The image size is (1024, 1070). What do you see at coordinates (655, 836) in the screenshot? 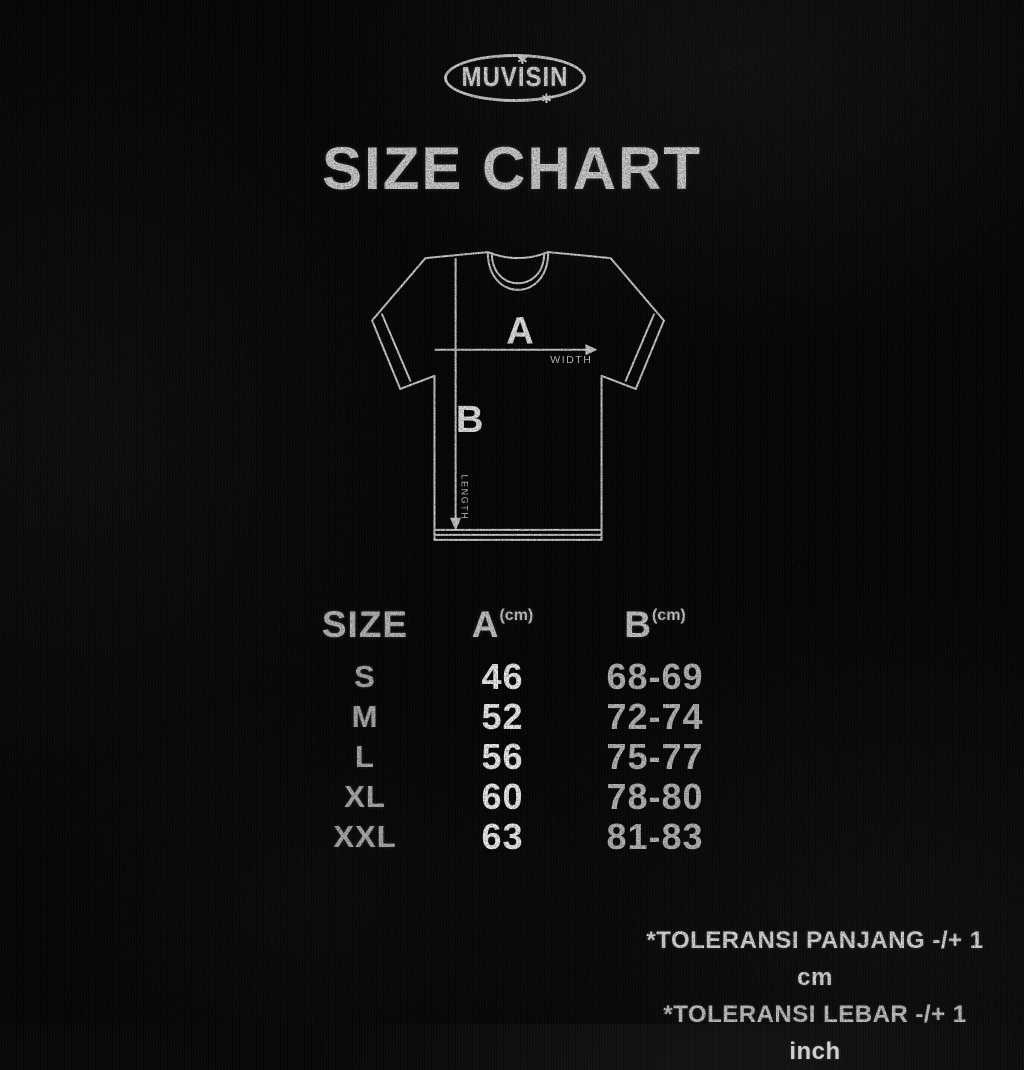
I see `b-cell: 81-83` at bounding box center [655, 836].